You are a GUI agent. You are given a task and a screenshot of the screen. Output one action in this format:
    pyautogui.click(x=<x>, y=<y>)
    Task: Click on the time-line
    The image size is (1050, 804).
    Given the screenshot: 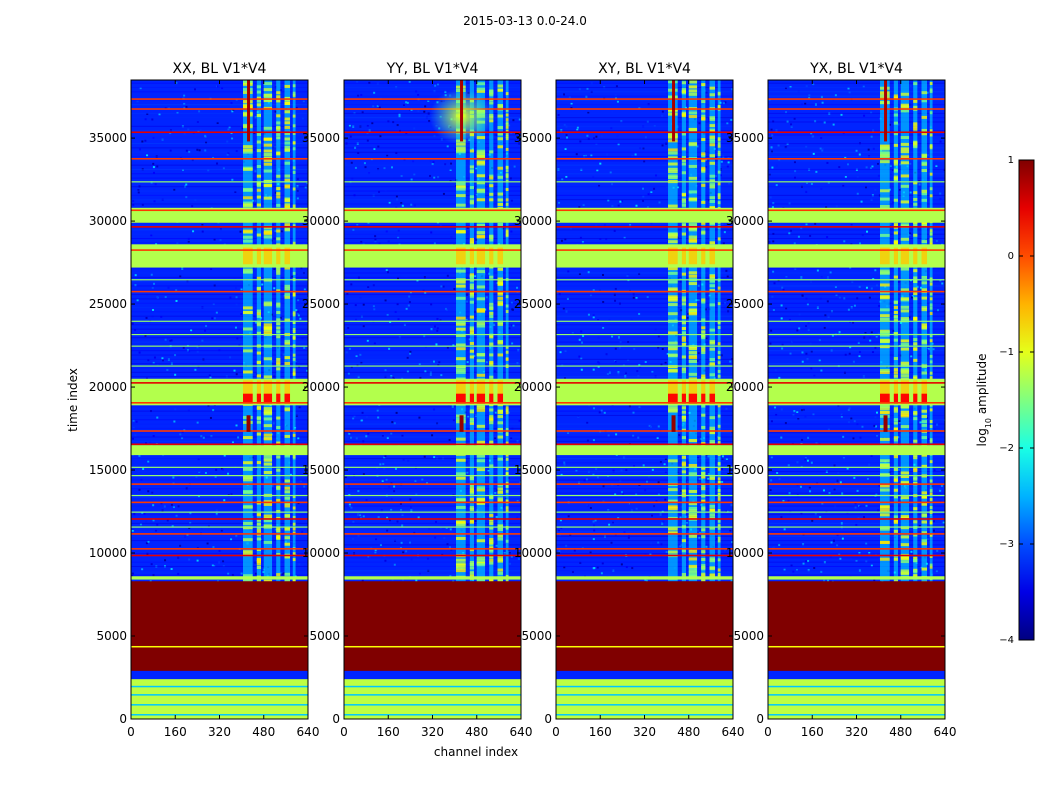 What is the action you would take?
    pyautogui.click(x=644, y=279)
    